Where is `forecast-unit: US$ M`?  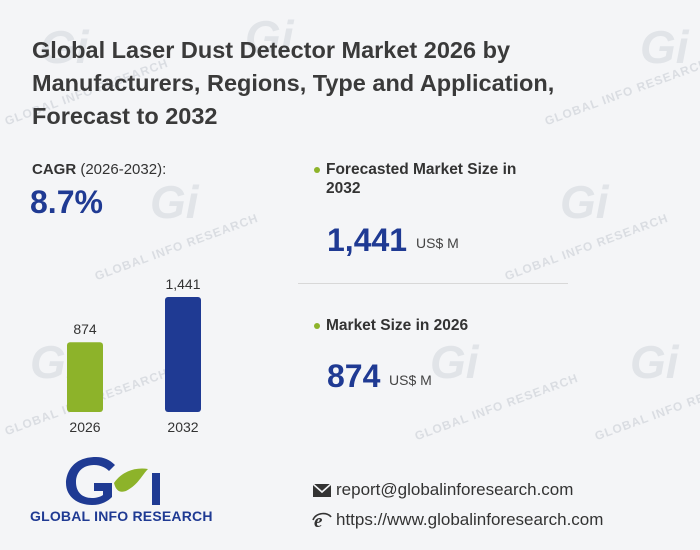
forecast-unit: US$ M is located at coordinates (437, 243).